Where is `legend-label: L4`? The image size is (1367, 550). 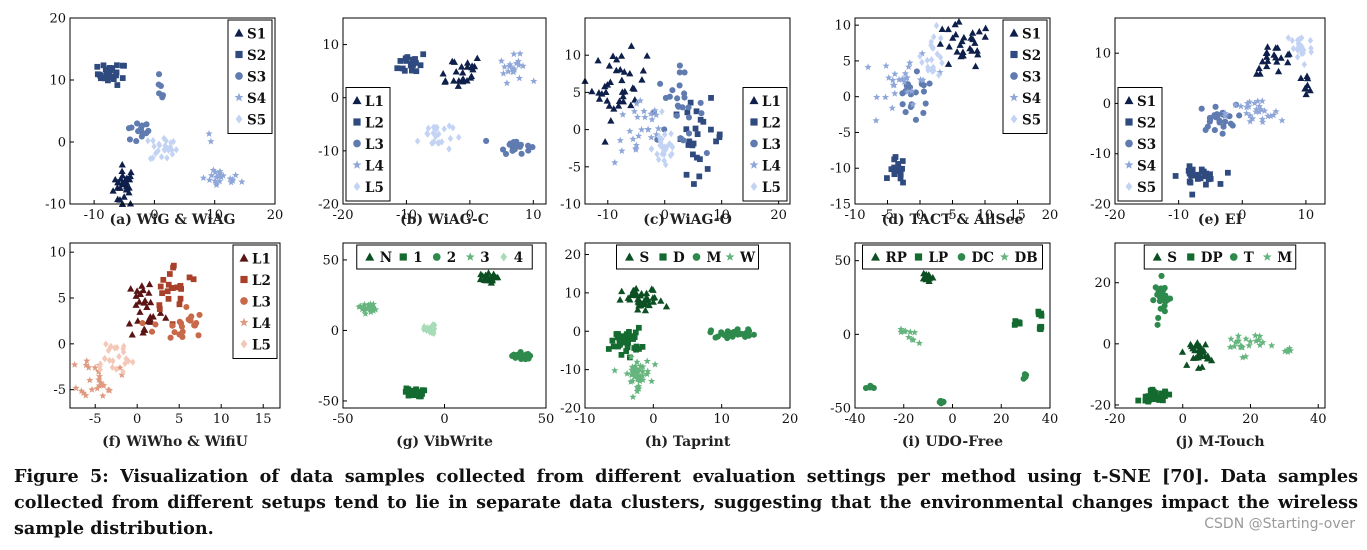 legend-label: L4 is located at coordinates (771, 167).